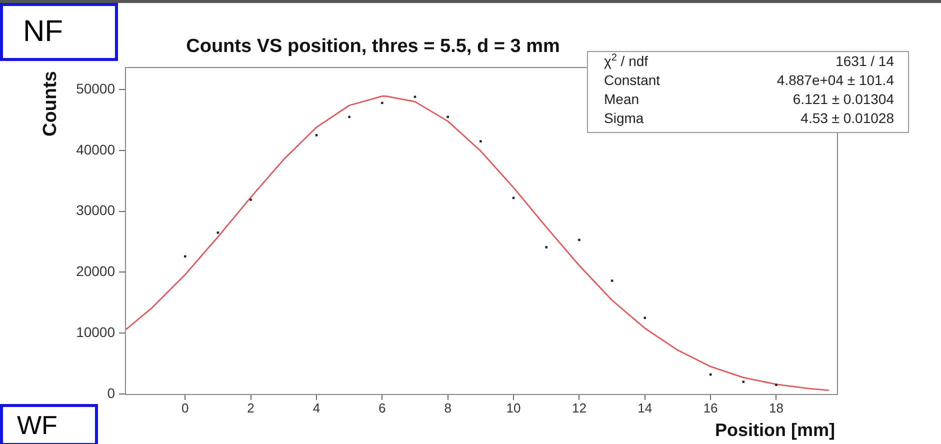 The height and width of the screenshot is (444, 941). I want to click on x-tick-label: 12, so click(579, 408).